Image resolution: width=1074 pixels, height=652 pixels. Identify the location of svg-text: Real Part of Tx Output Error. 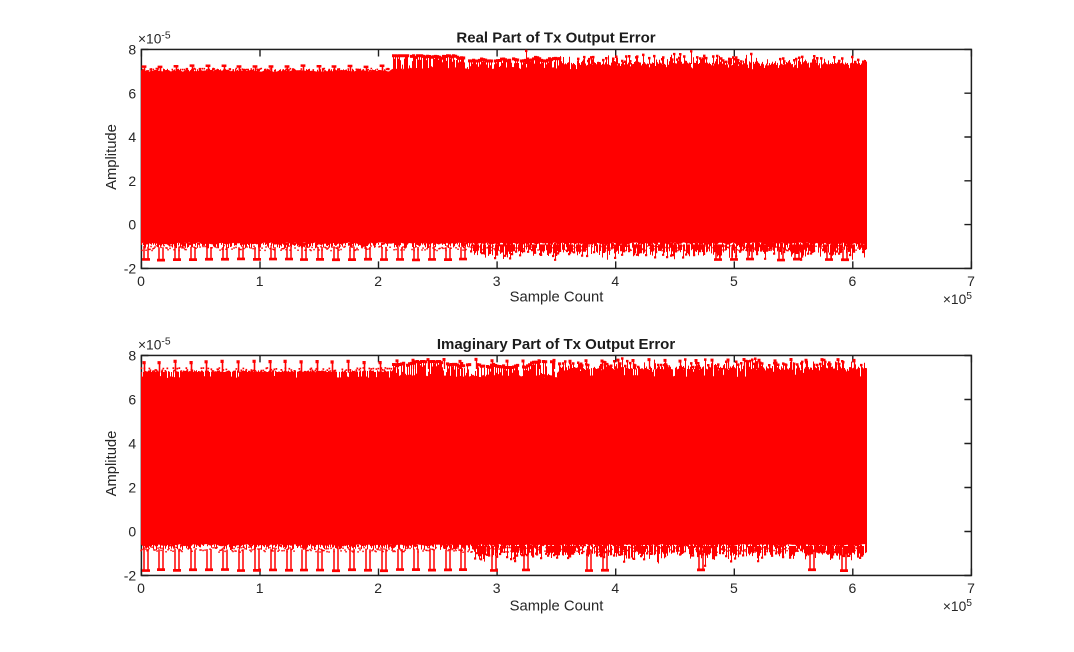
(555, 37).